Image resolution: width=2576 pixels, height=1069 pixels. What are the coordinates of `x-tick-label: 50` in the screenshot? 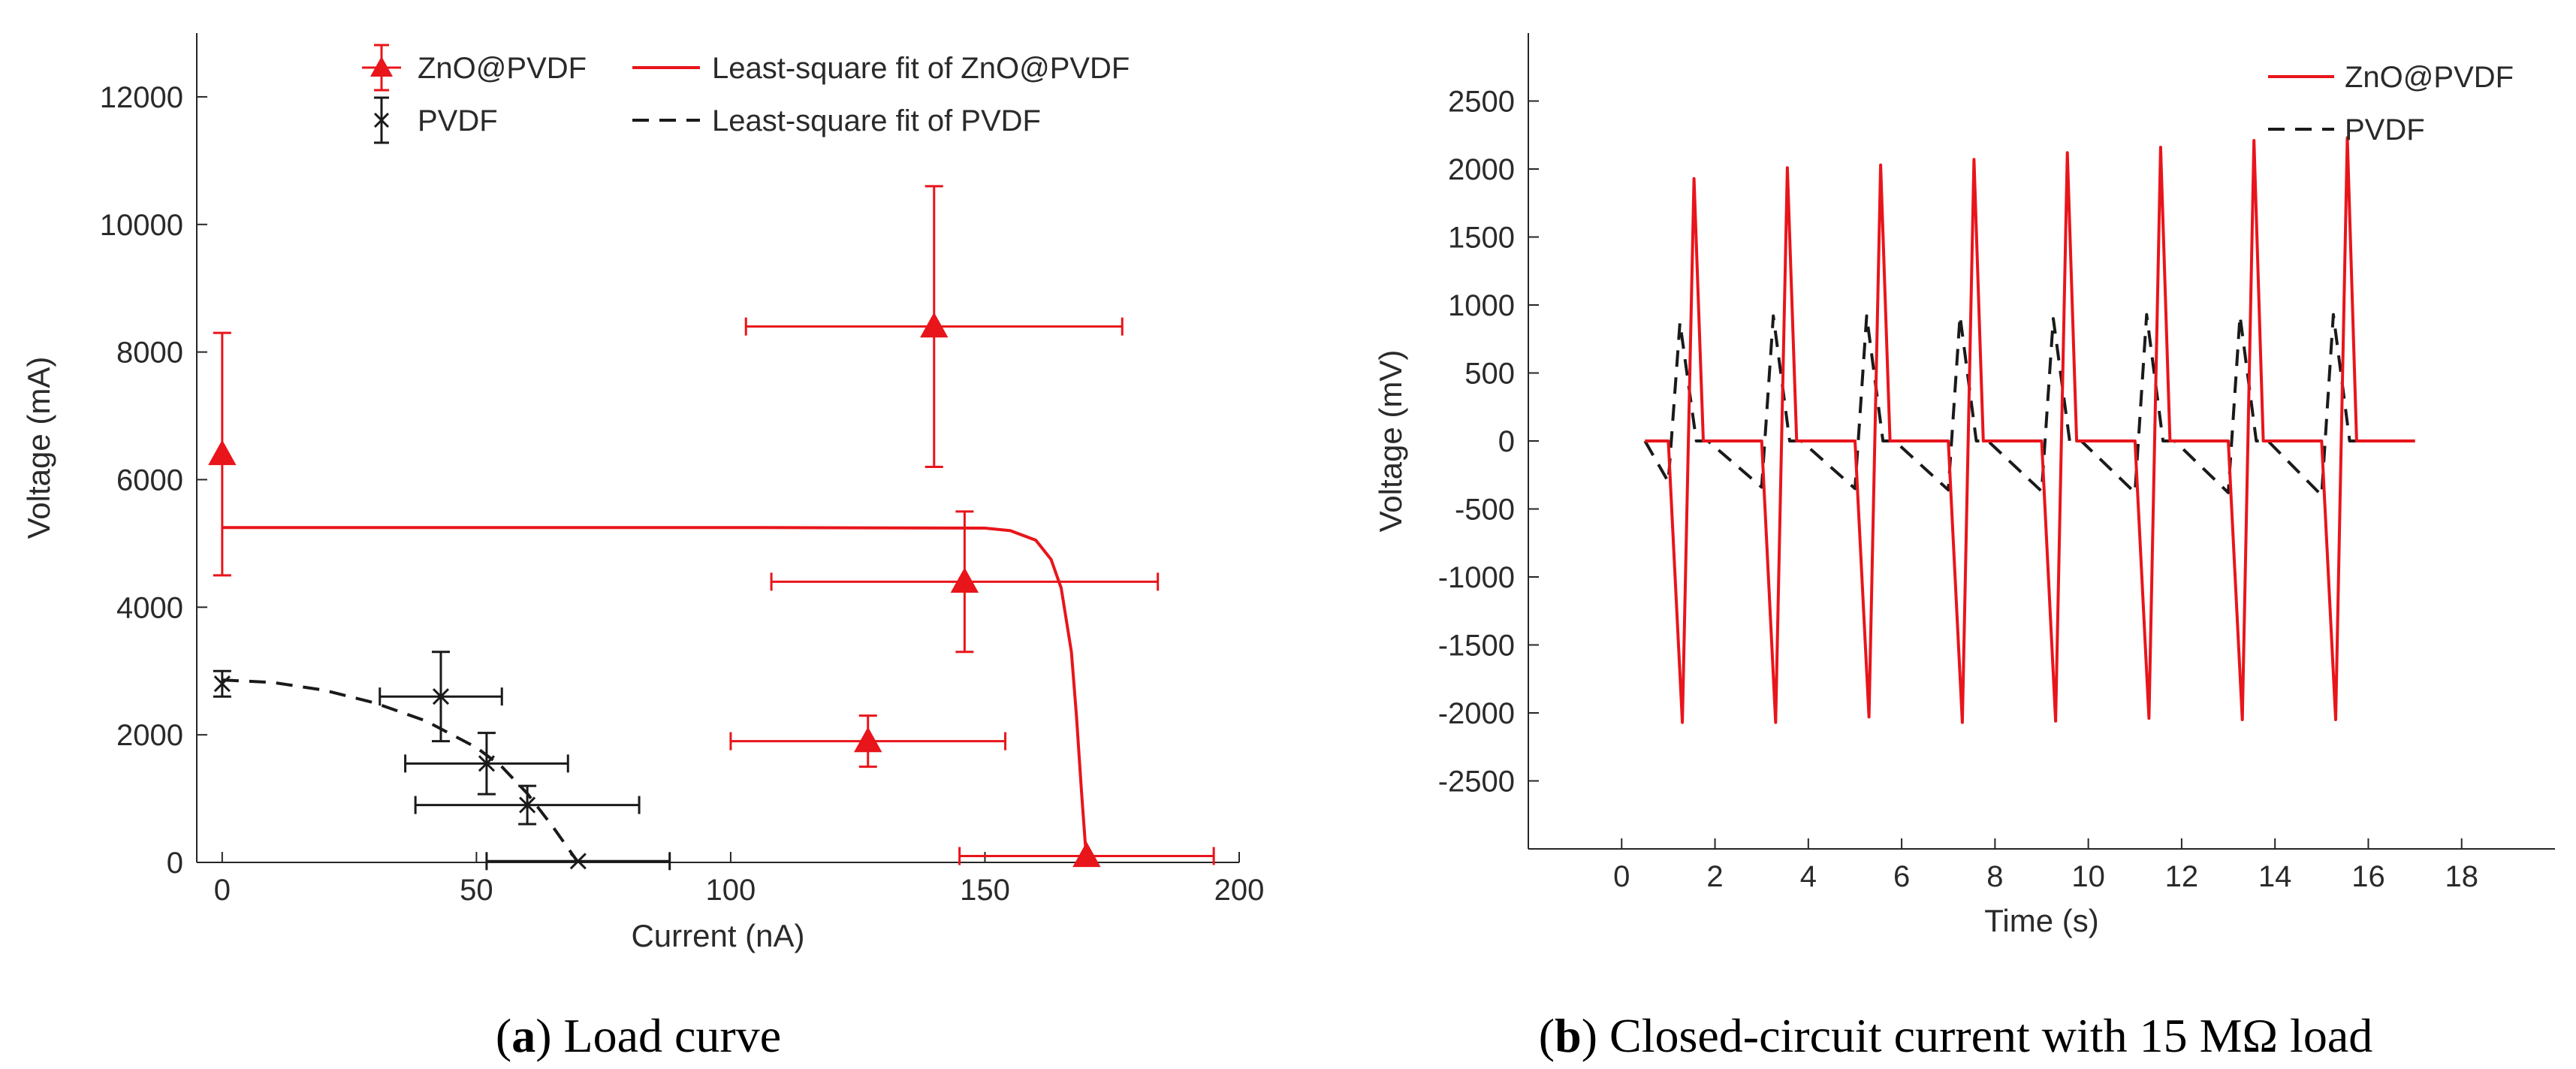 It's located at (477, 890).